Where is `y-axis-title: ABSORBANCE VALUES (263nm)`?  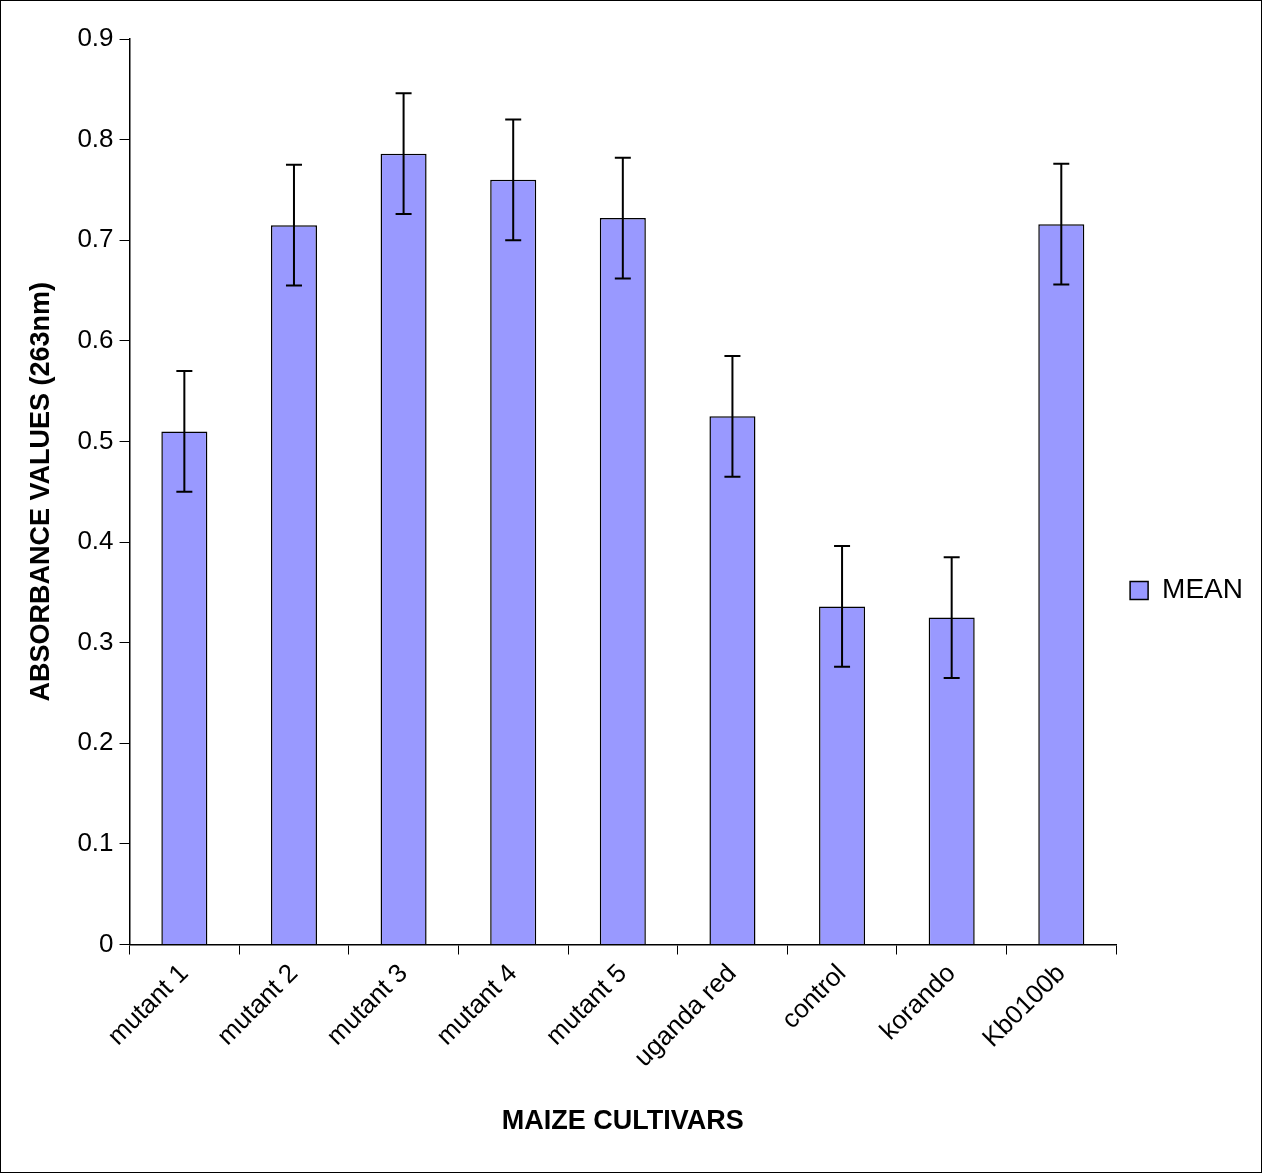 y-axis-title: ABSORBANCE VALUES (263nm) is located at coordinates (39, 491).